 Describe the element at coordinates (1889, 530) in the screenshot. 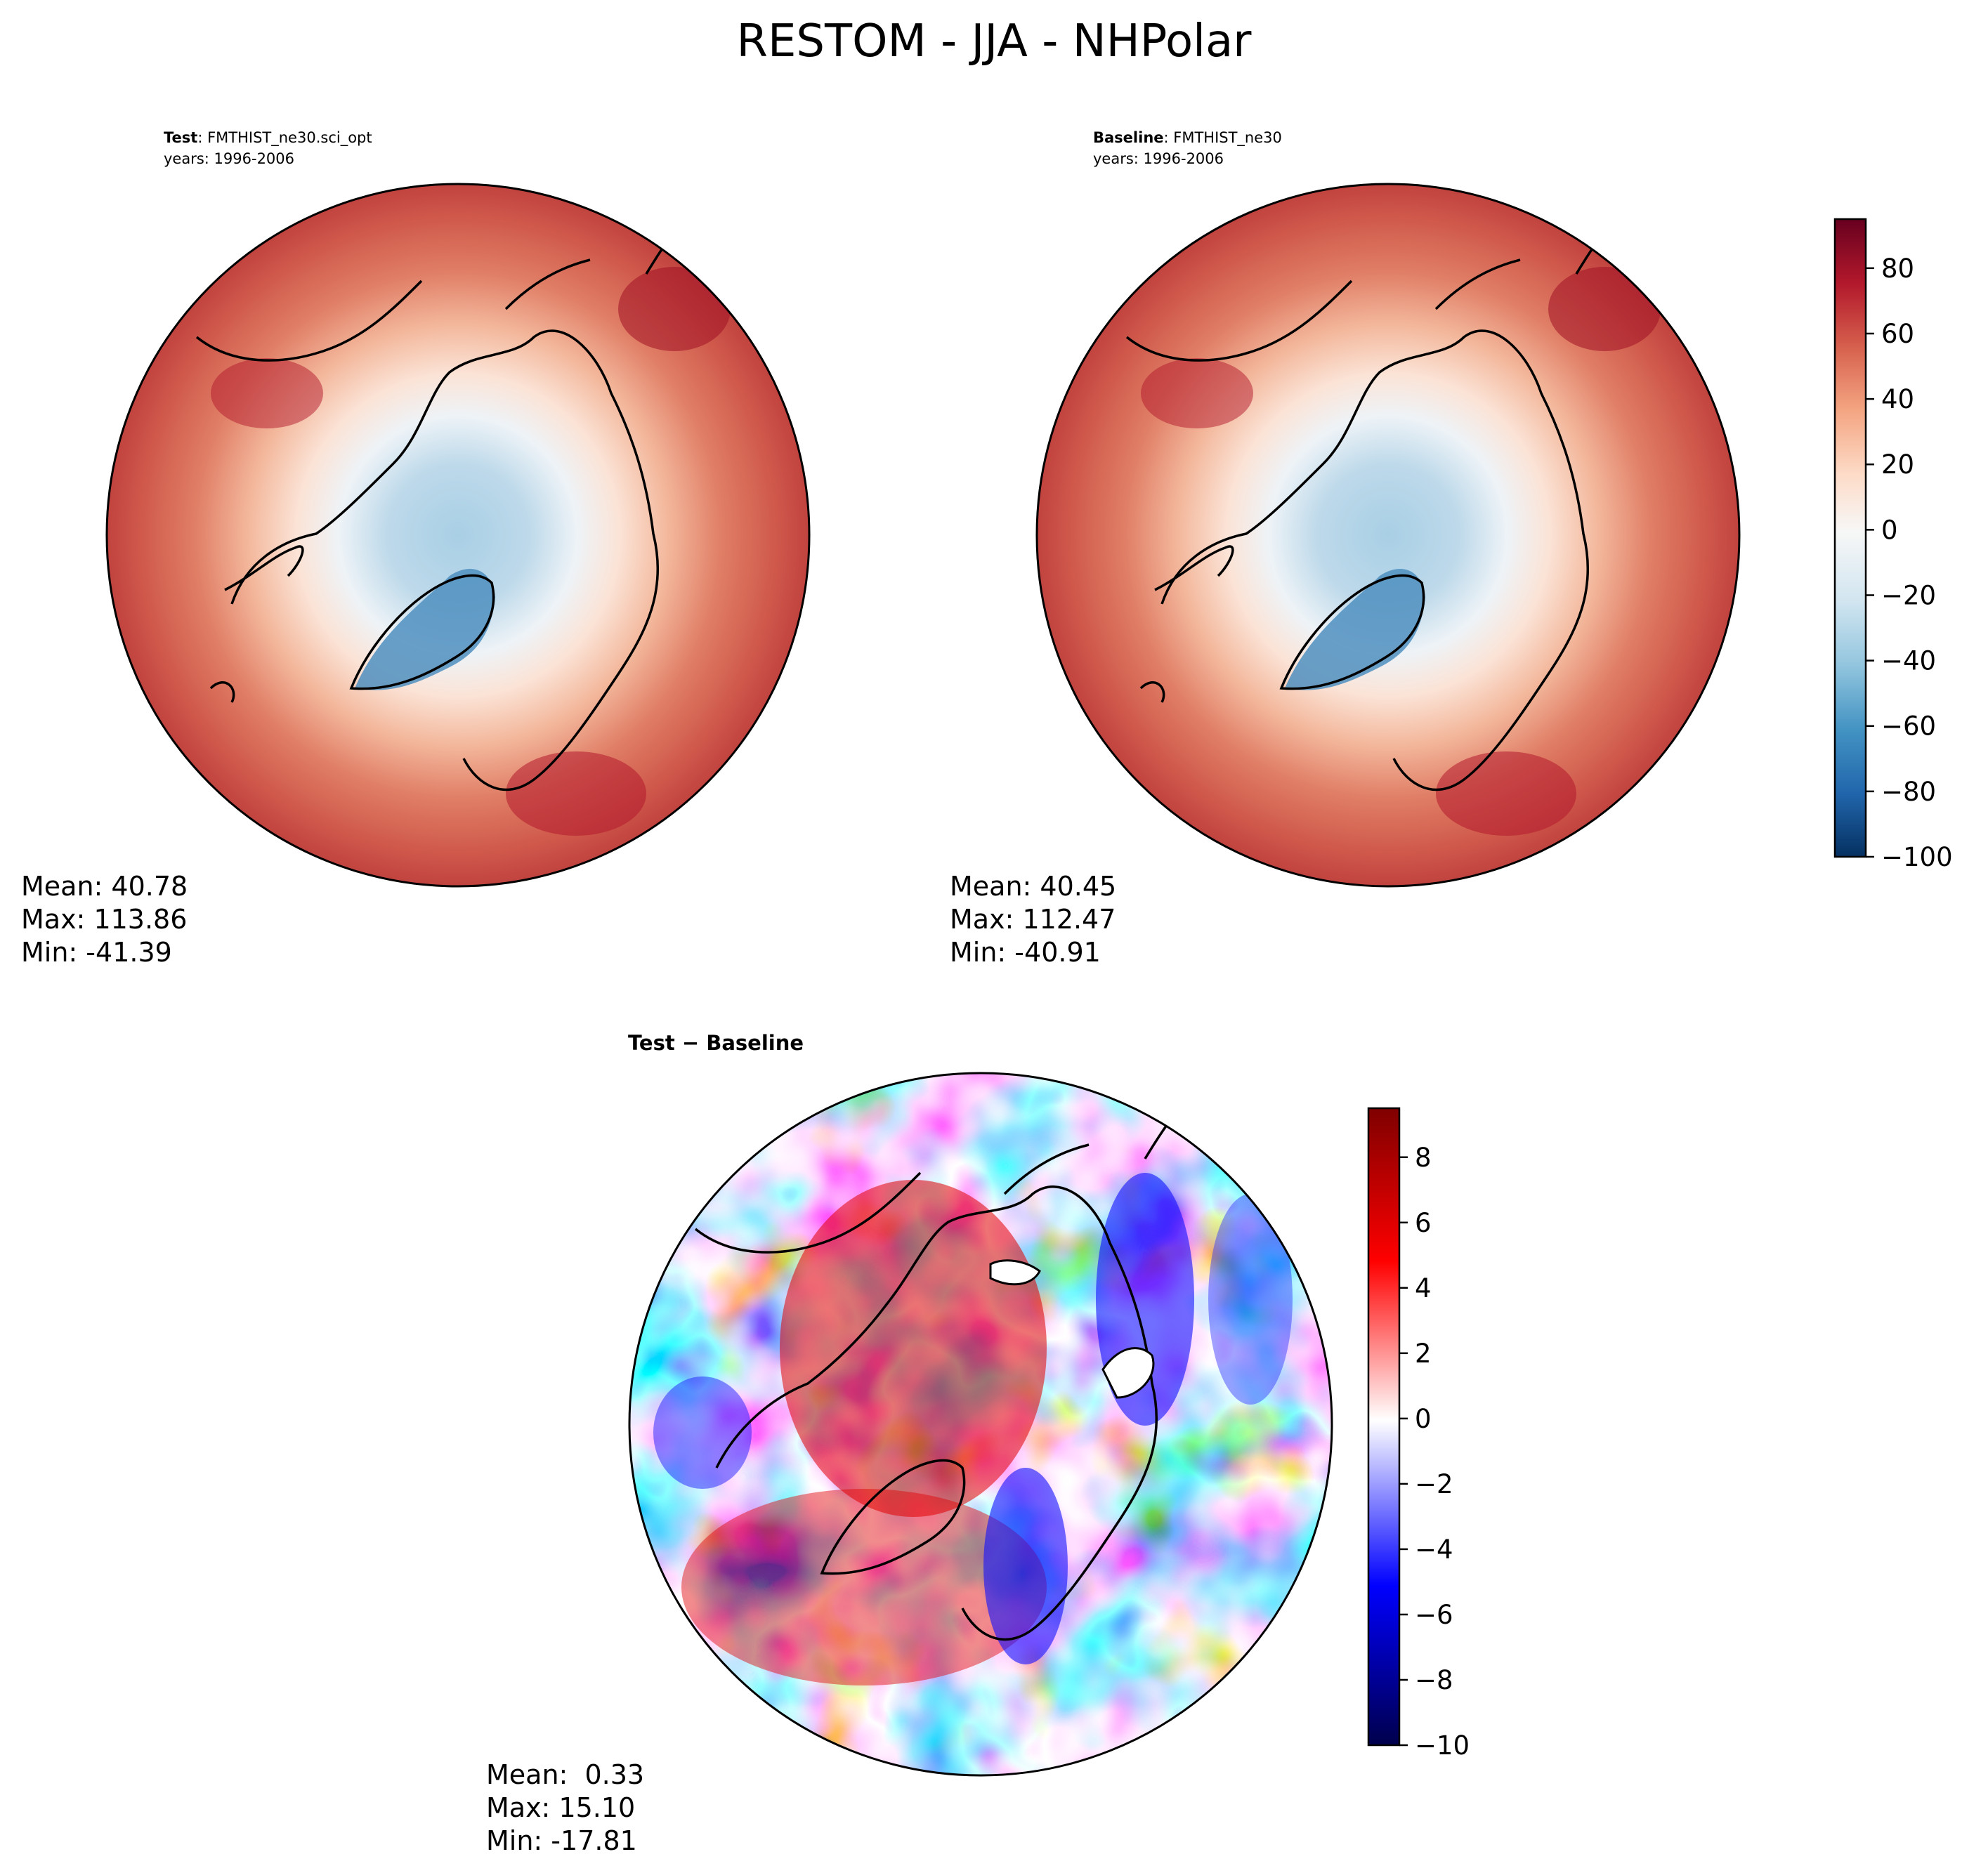

I see `colorbar-main-tick-label: 0` at that location.